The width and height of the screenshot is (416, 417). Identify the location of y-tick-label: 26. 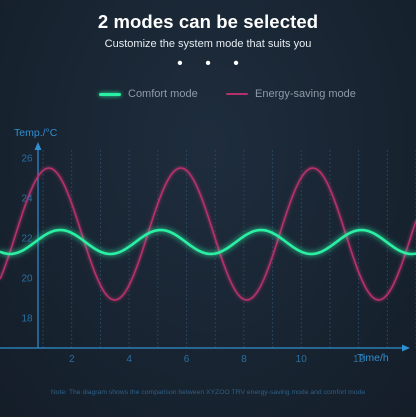
(27, 159).